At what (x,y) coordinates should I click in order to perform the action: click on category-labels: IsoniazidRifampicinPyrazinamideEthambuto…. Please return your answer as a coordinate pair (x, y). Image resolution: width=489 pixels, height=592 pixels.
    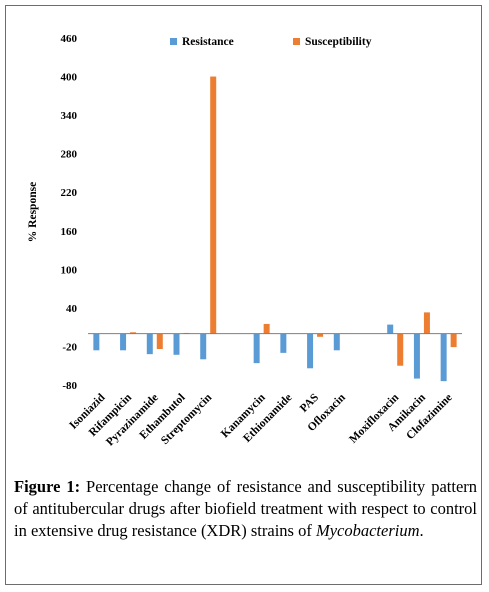
    Looking at the image, I should click on (260, 419).